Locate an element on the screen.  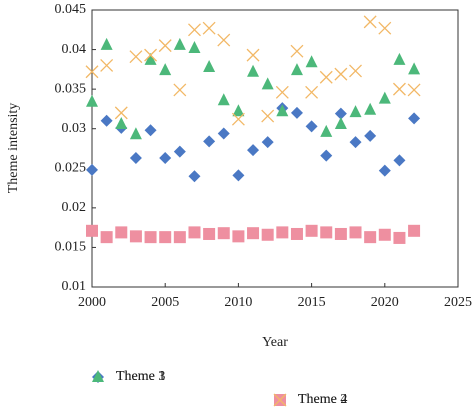
y-tick-label: 0.03 is located at coordinates (74, 128).